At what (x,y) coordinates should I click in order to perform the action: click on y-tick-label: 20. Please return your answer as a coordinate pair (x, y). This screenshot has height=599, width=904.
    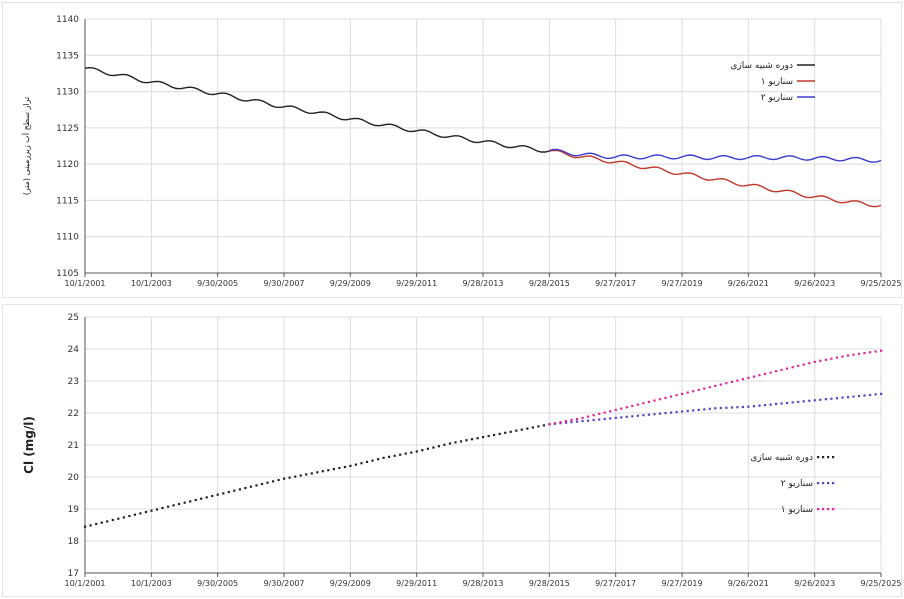
    Looking at the image, I should click on (74, 478).